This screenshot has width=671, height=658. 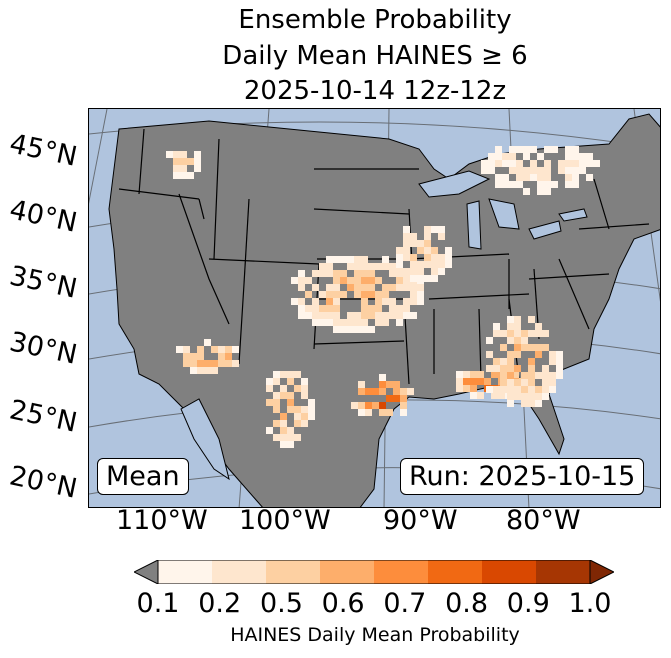 I want to click on title-line-1: Ensemble Probability, so click(x=375, y=20).